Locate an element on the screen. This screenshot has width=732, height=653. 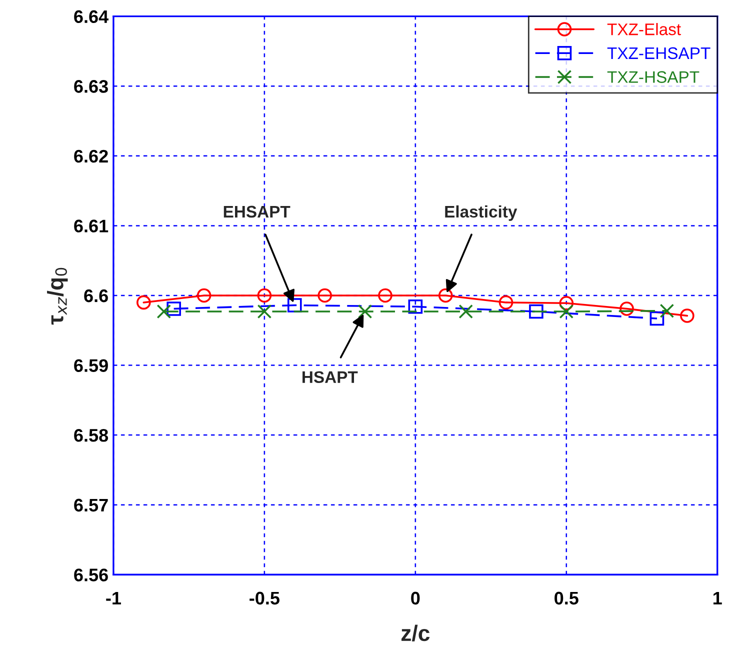
legend-label: TXZ-Elast is located at coordinates (644, 29).